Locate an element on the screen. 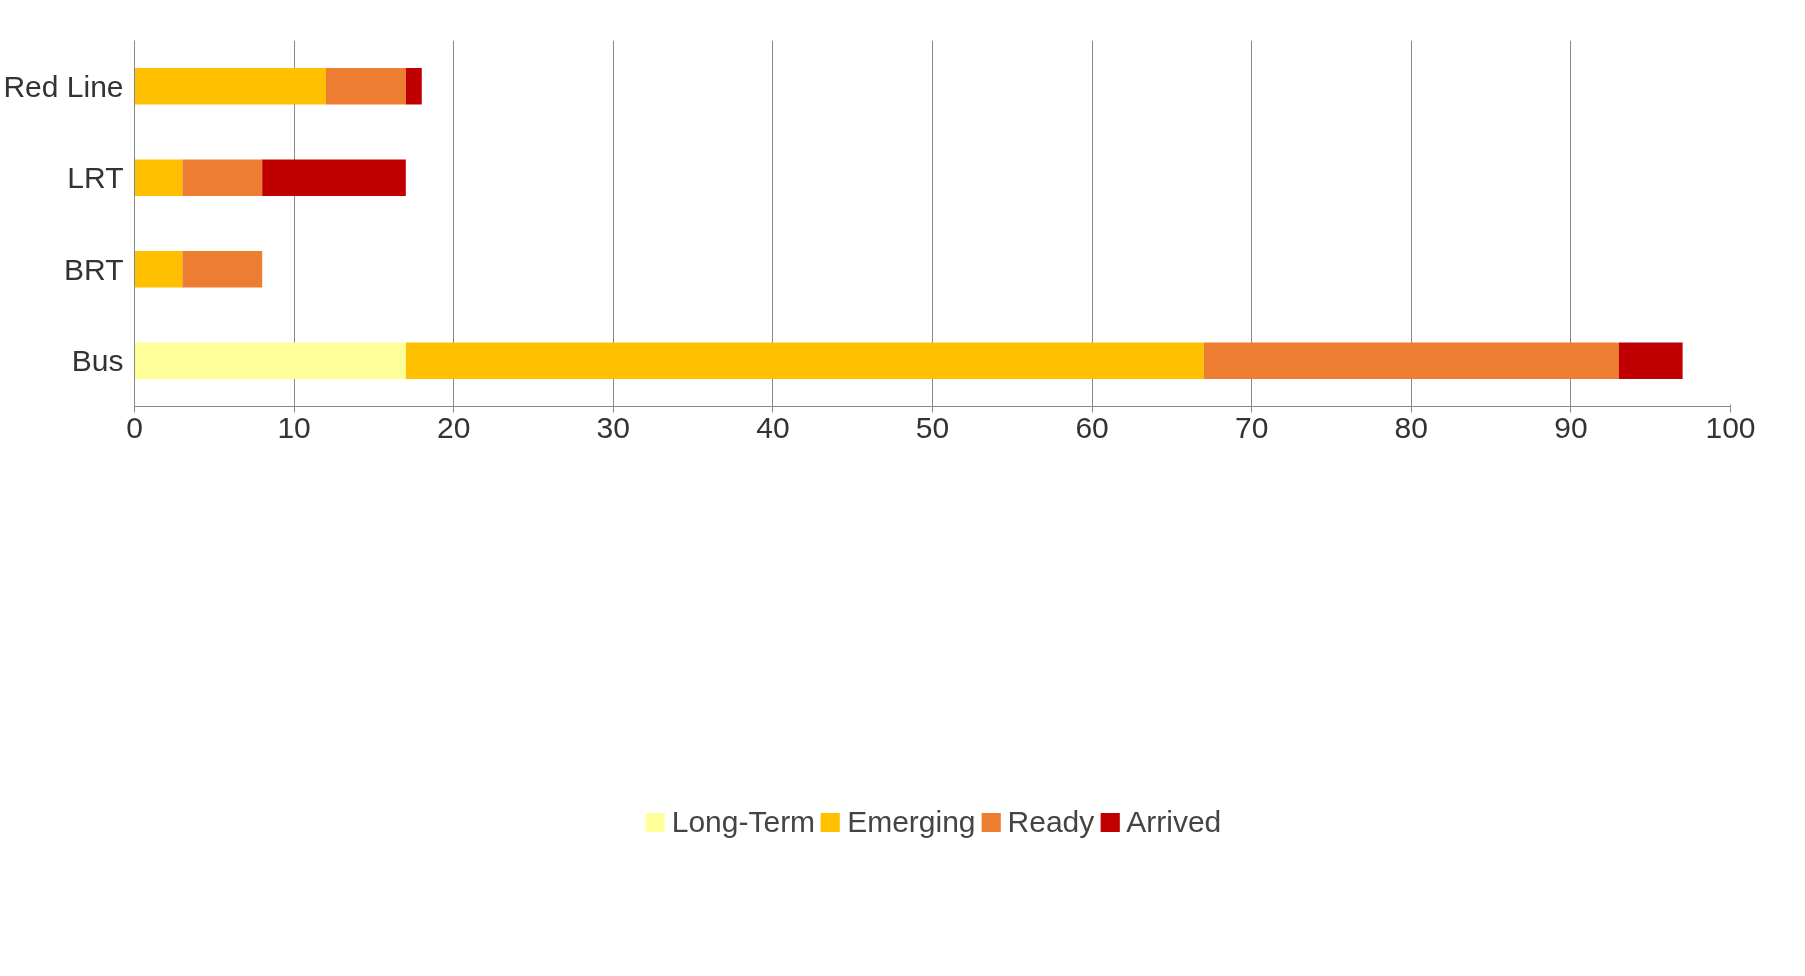 The height and width of the screenshot is (976, 1805). y-tick-label: BRT is located at coordinates (94, 269).